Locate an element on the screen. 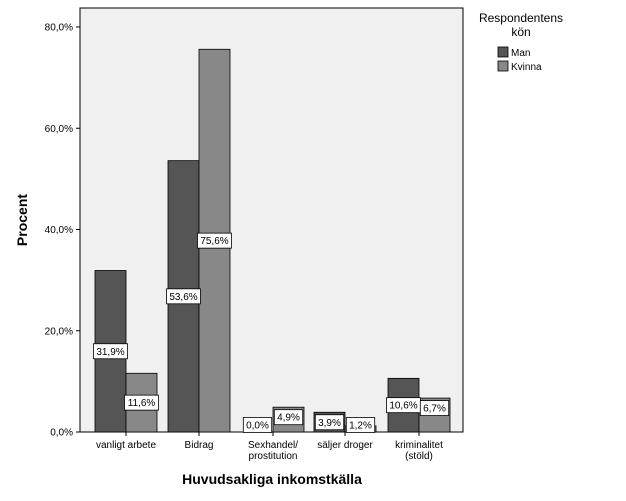 The image size is (626, 501). y-tick-label: 80,0% is located at coordinates (59, 28).